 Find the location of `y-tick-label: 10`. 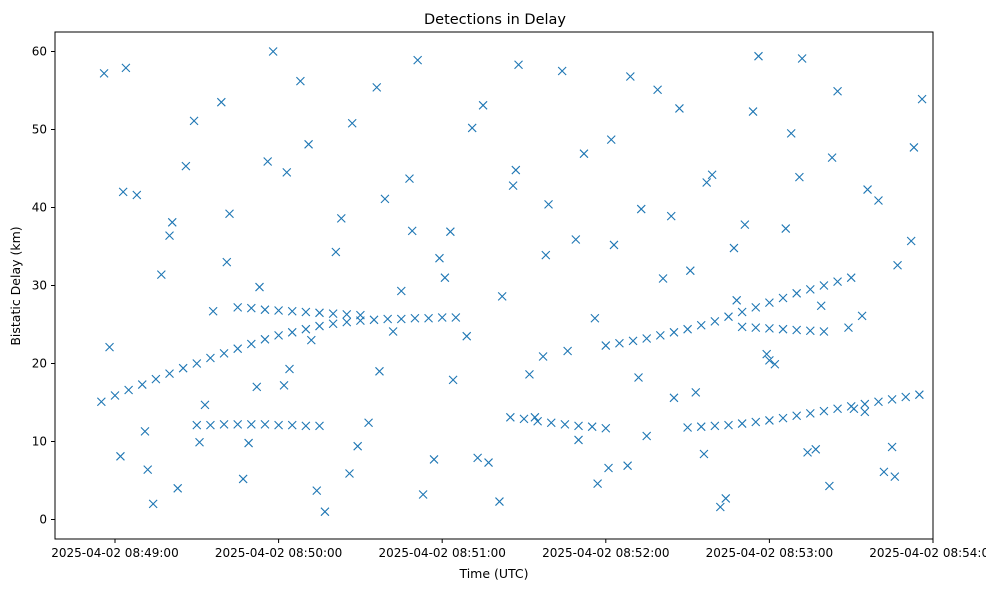

y-tick-label: 10 is located at coordinates (39, 442).